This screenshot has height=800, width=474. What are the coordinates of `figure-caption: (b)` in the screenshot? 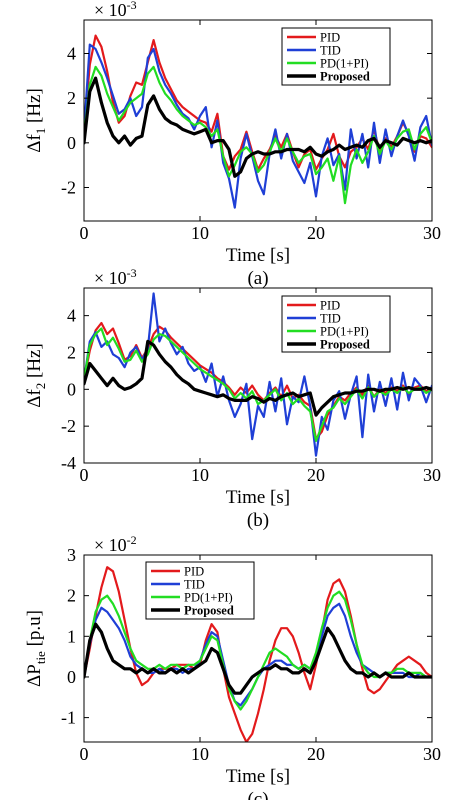 It's located at (258, 520).